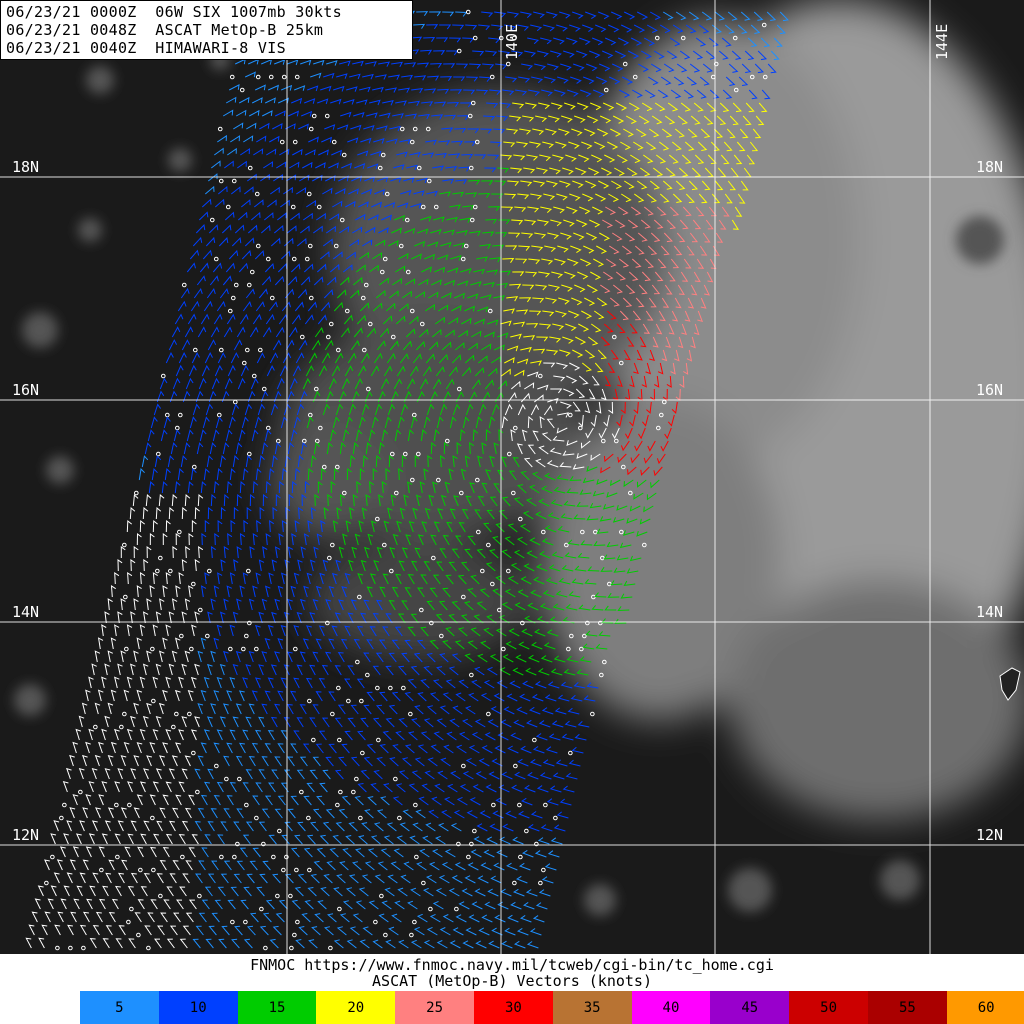  I want to click on scale-cell-55: 55, so click(907, 1007).